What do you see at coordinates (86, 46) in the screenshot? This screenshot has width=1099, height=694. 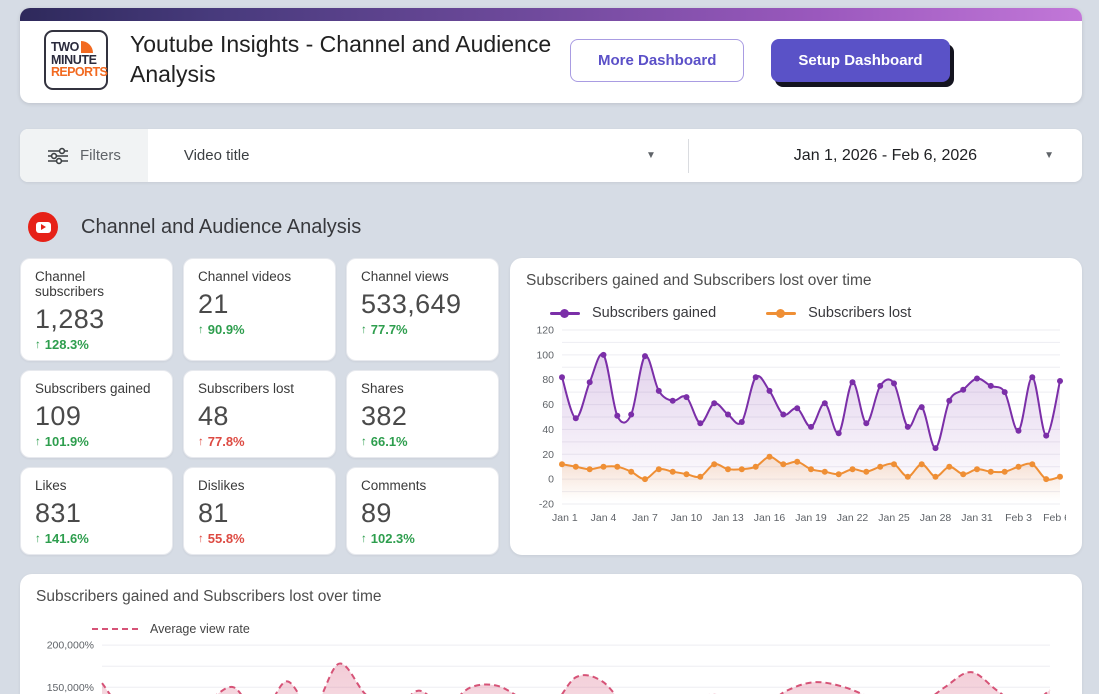 I see `logo-fan-icon` at bounding box center [86, 46].